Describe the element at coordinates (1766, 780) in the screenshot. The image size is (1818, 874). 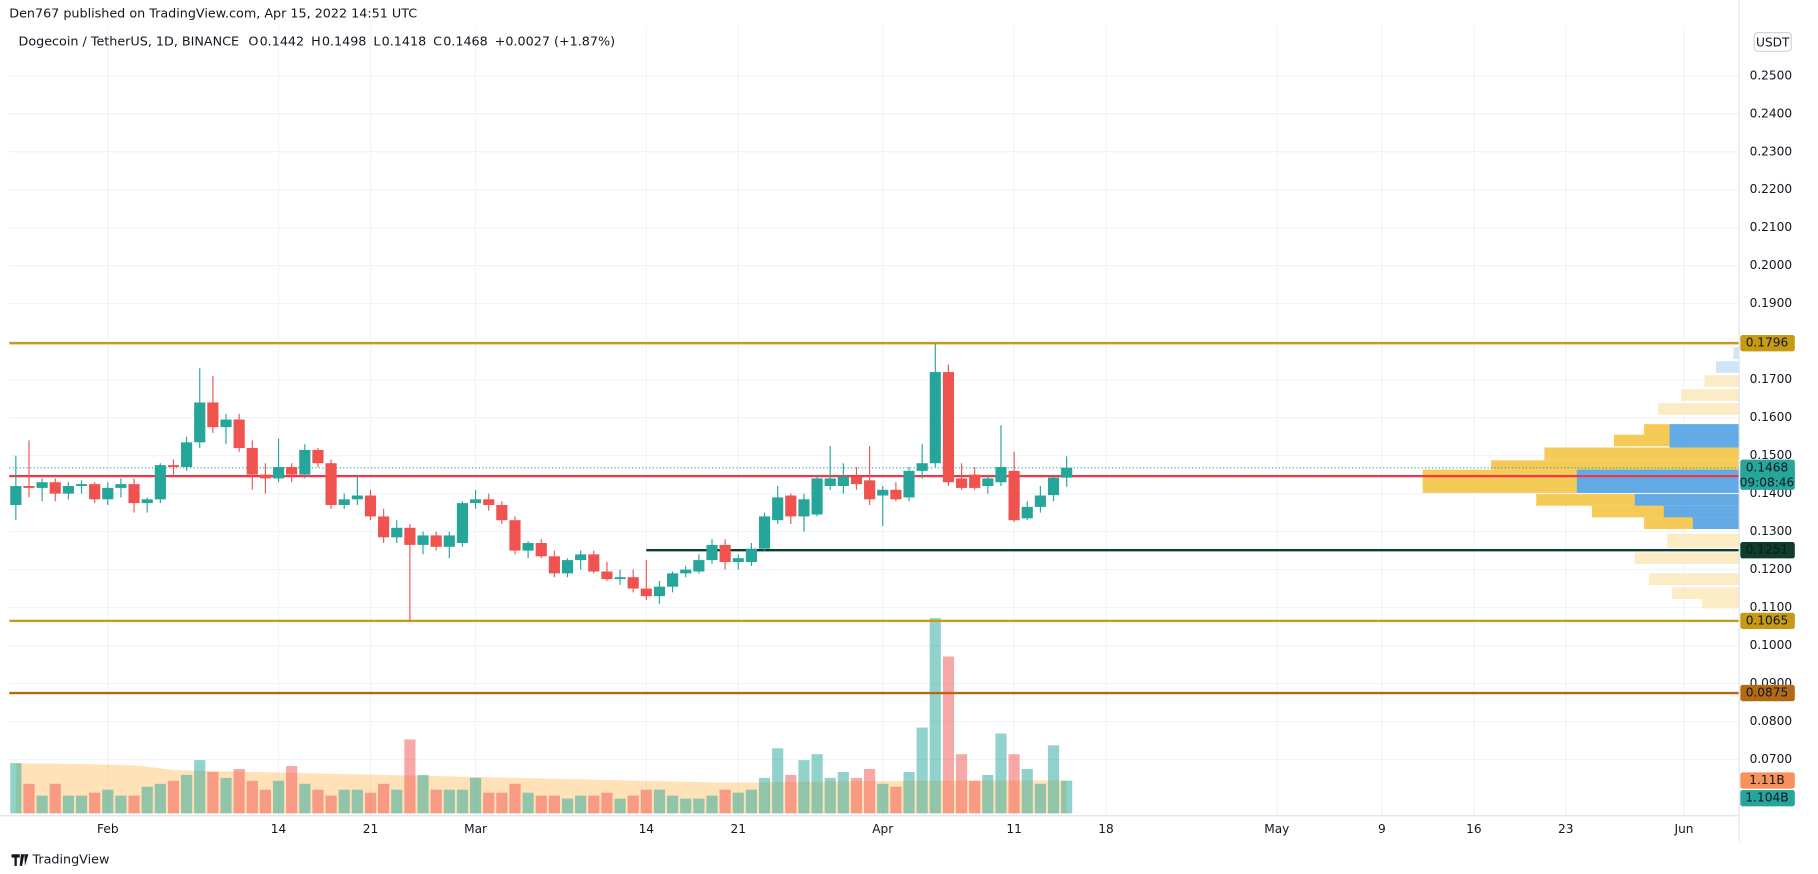
I see `volume-ma-label: 1.11B` at that location.